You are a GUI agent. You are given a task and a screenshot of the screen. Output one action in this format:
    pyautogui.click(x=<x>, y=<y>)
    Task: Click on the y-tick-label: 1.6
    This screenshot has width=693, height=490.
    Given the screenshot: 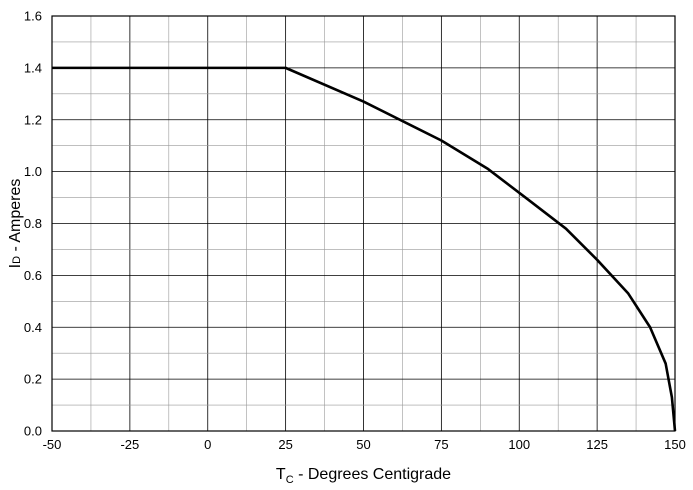 What is the action you would take?
    pyautogui.click(x=33, y=16)
    